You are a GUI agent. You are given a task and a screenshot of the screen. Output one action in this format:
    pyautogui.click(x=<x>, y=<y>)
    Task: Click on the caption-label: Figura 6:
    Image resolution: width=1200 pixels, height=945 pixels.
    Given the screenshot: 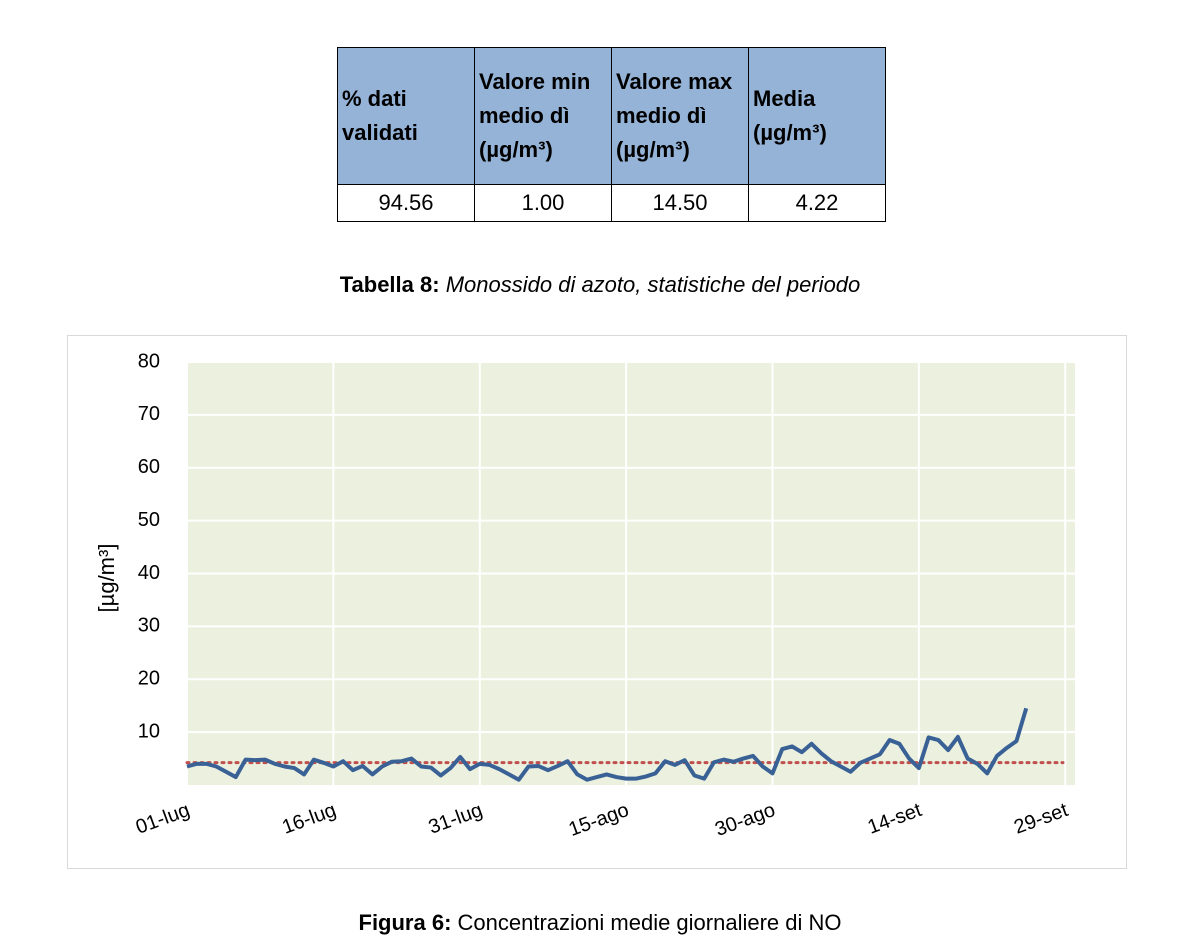 What is the action you would take?
    pyautogui.click(x=405, y=922)
    